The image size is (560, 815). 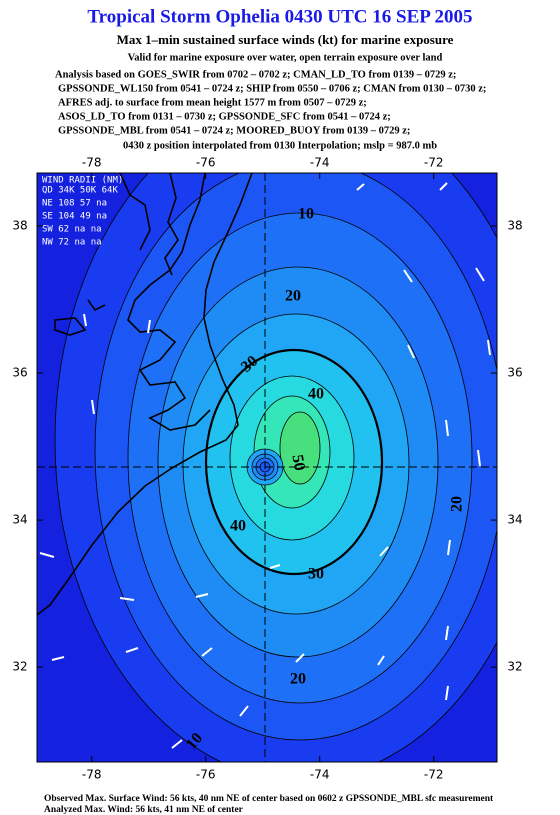 What do you see at coordinates (300, 448) in the screenshot?
I see `contour` at bounding box center [300, 448].